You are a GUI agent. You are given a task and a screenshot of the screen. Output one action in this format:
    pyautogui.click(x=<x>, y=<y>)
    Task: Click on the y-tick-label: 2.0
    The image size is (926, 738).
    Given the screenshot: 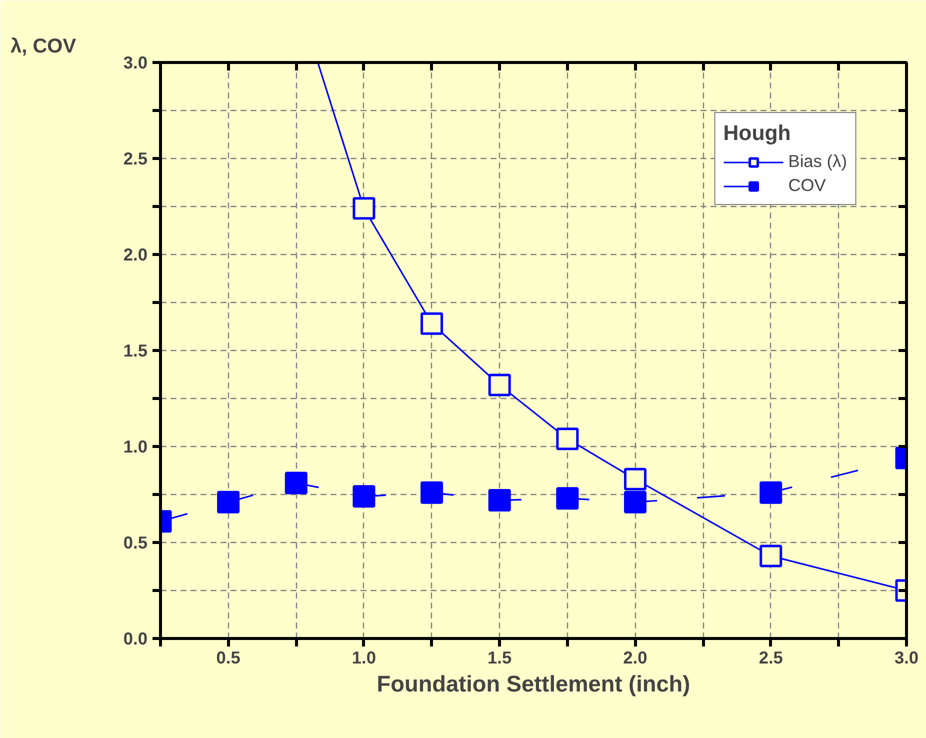 What is the action you would take?
    pyautogui.click(x=135, y=254)
    